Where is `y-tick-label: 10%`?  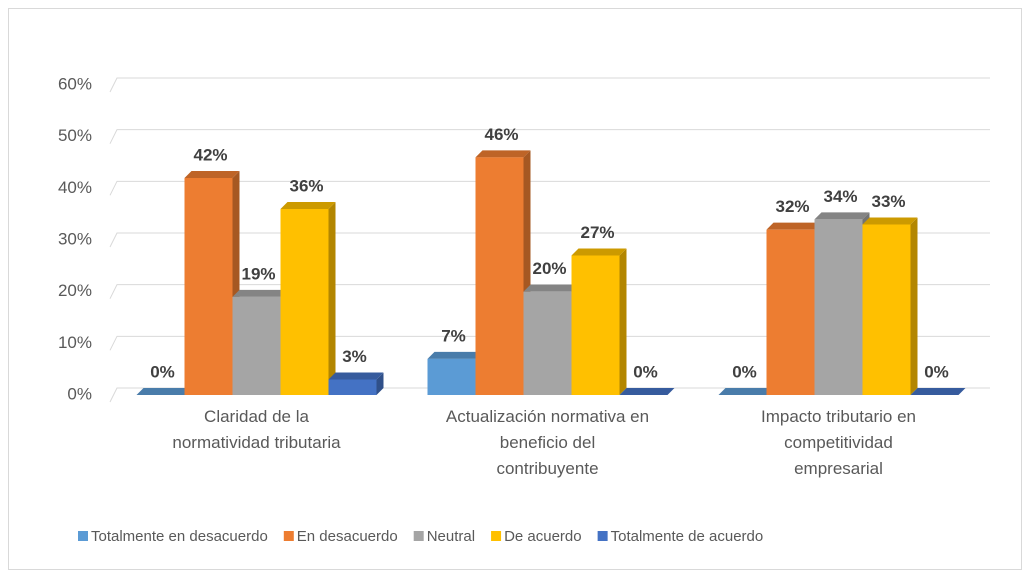 y-tick-label: 10% is located at coordinates (75, 342).